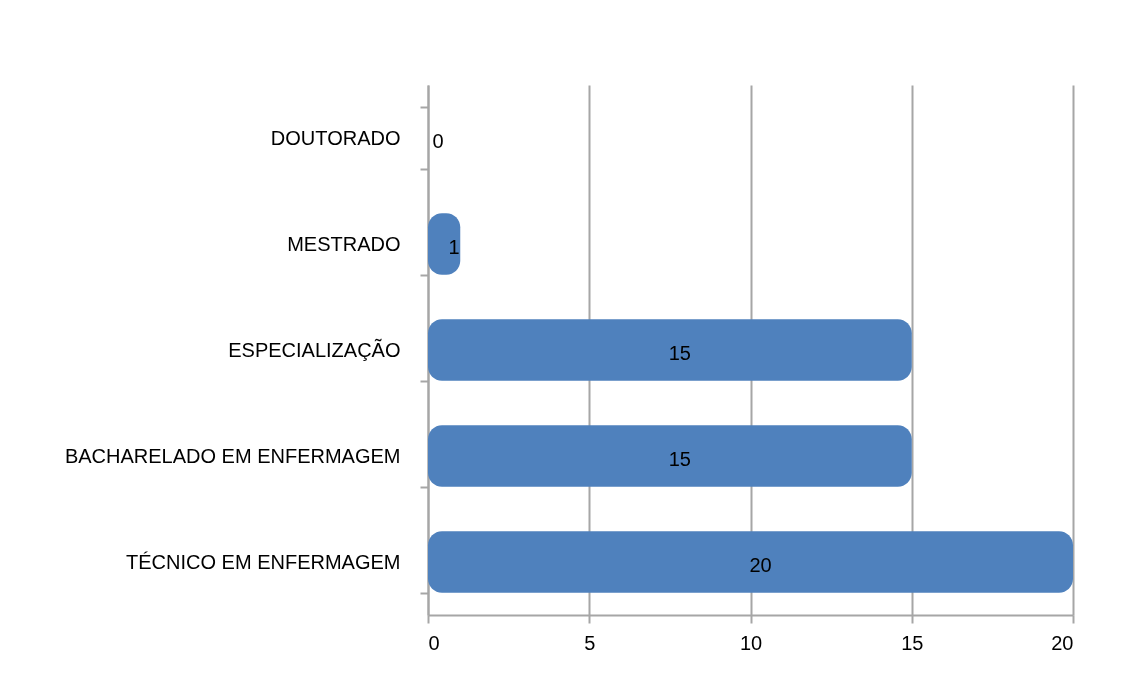  What do you see at coordinates (760, 565) in the screenshot?
I see `data-label: 20` at bounding box center [760, 565].